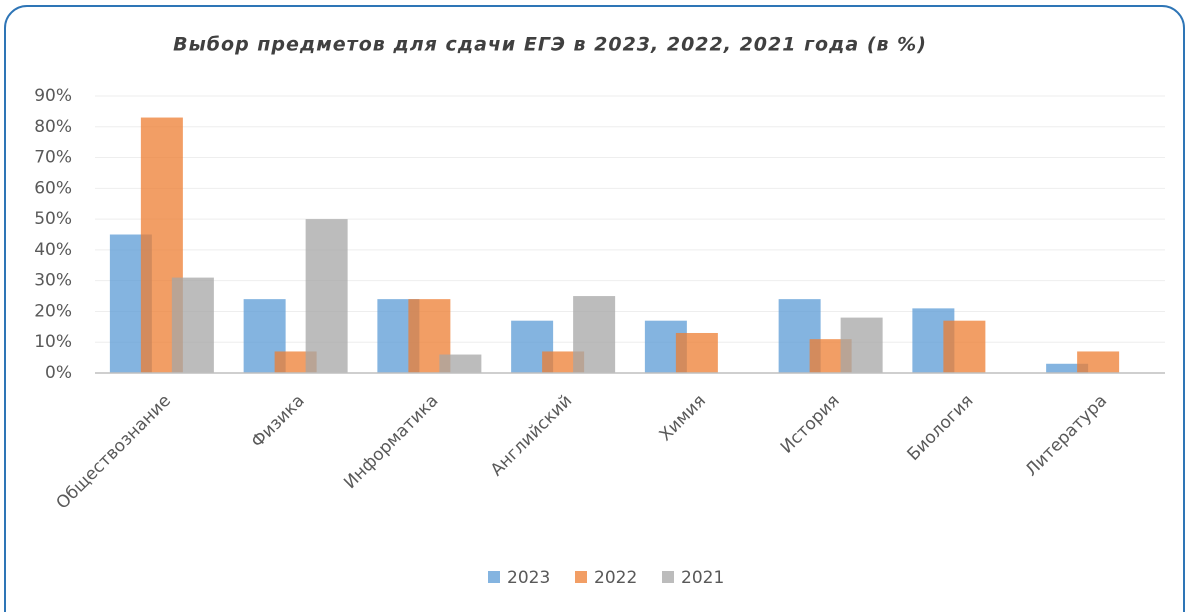  I want to click on y-tick-label: 70%, so click(53, 158).